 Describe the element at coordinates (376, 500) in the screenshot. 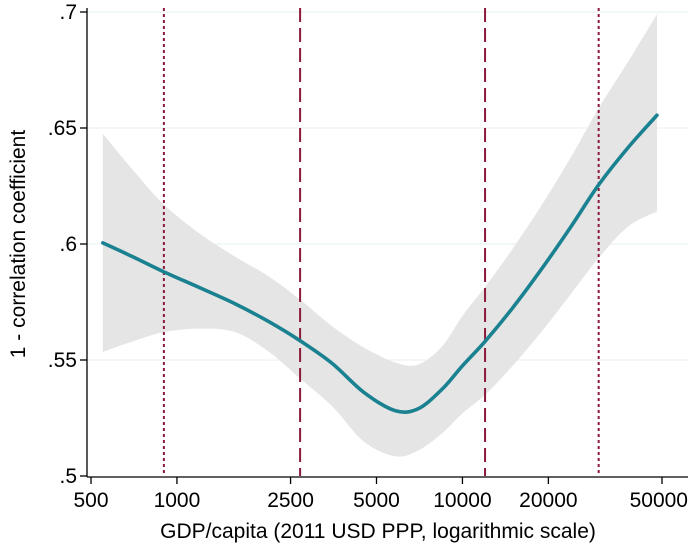

I see `x-tick-label: 5000` at that location.